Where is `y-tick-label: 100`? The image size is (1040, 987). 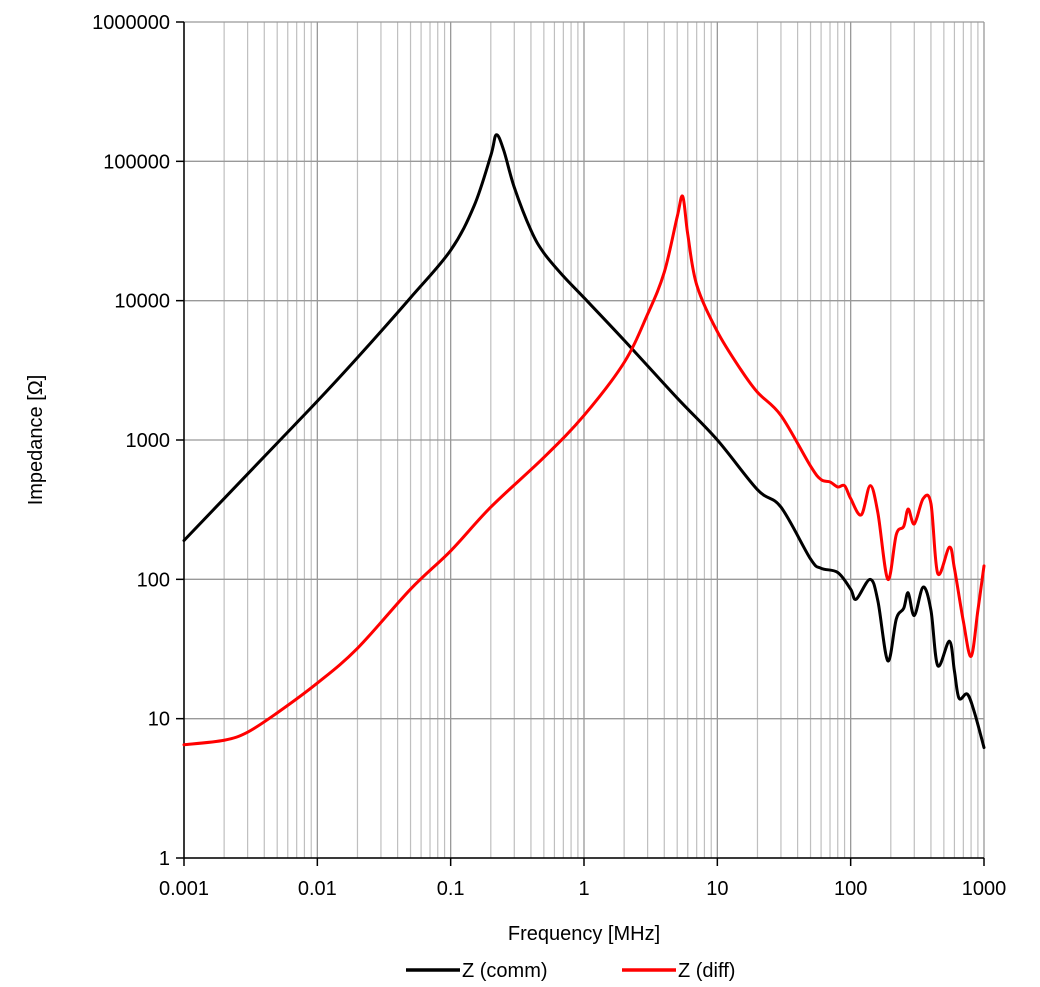
y-tick-label: 100 is located at coordinates (153, 580).